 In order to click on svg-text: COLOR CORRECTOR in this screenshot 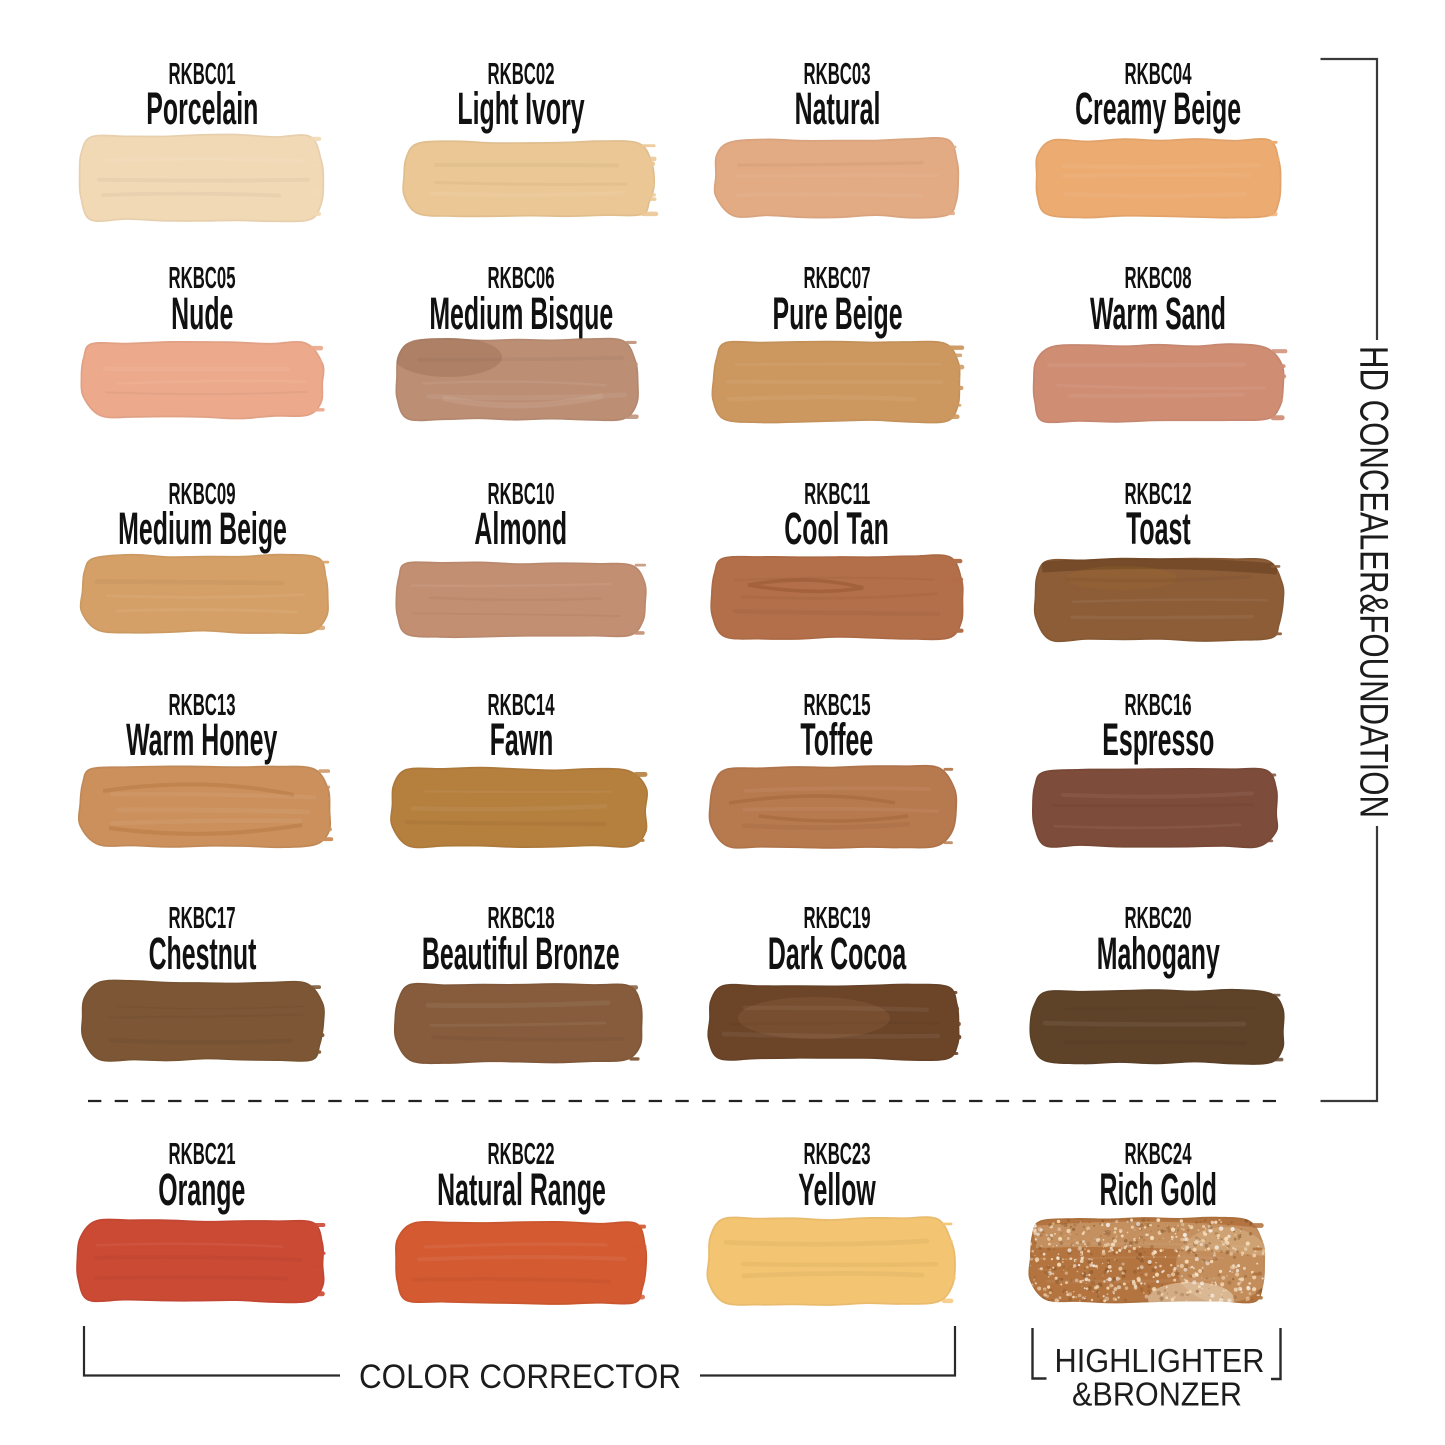, I will do `click(520, 1377)`.